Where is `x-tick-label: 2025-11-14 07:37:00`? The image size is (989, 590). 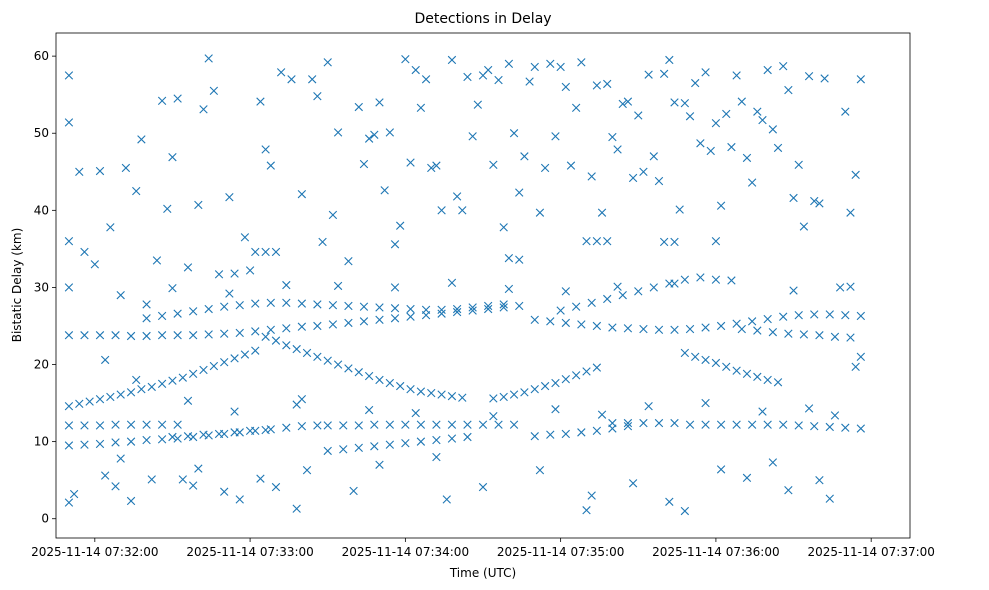
x-tick-label: 2025-11-14 07:37:00 is located at coordinates (870, 552).